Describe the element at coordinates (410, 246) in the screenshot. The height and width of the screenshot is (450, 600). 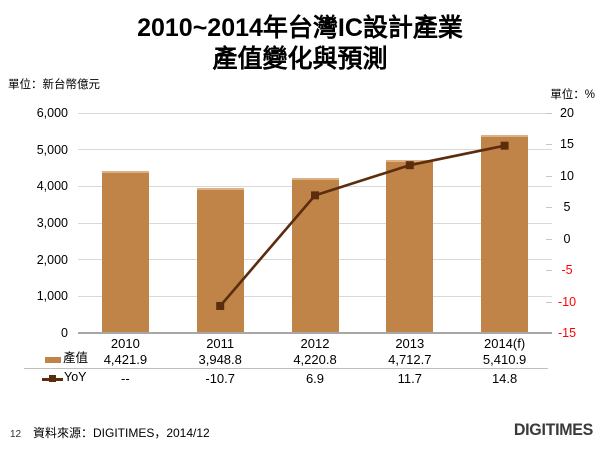
I see `bar-2013` at that location.